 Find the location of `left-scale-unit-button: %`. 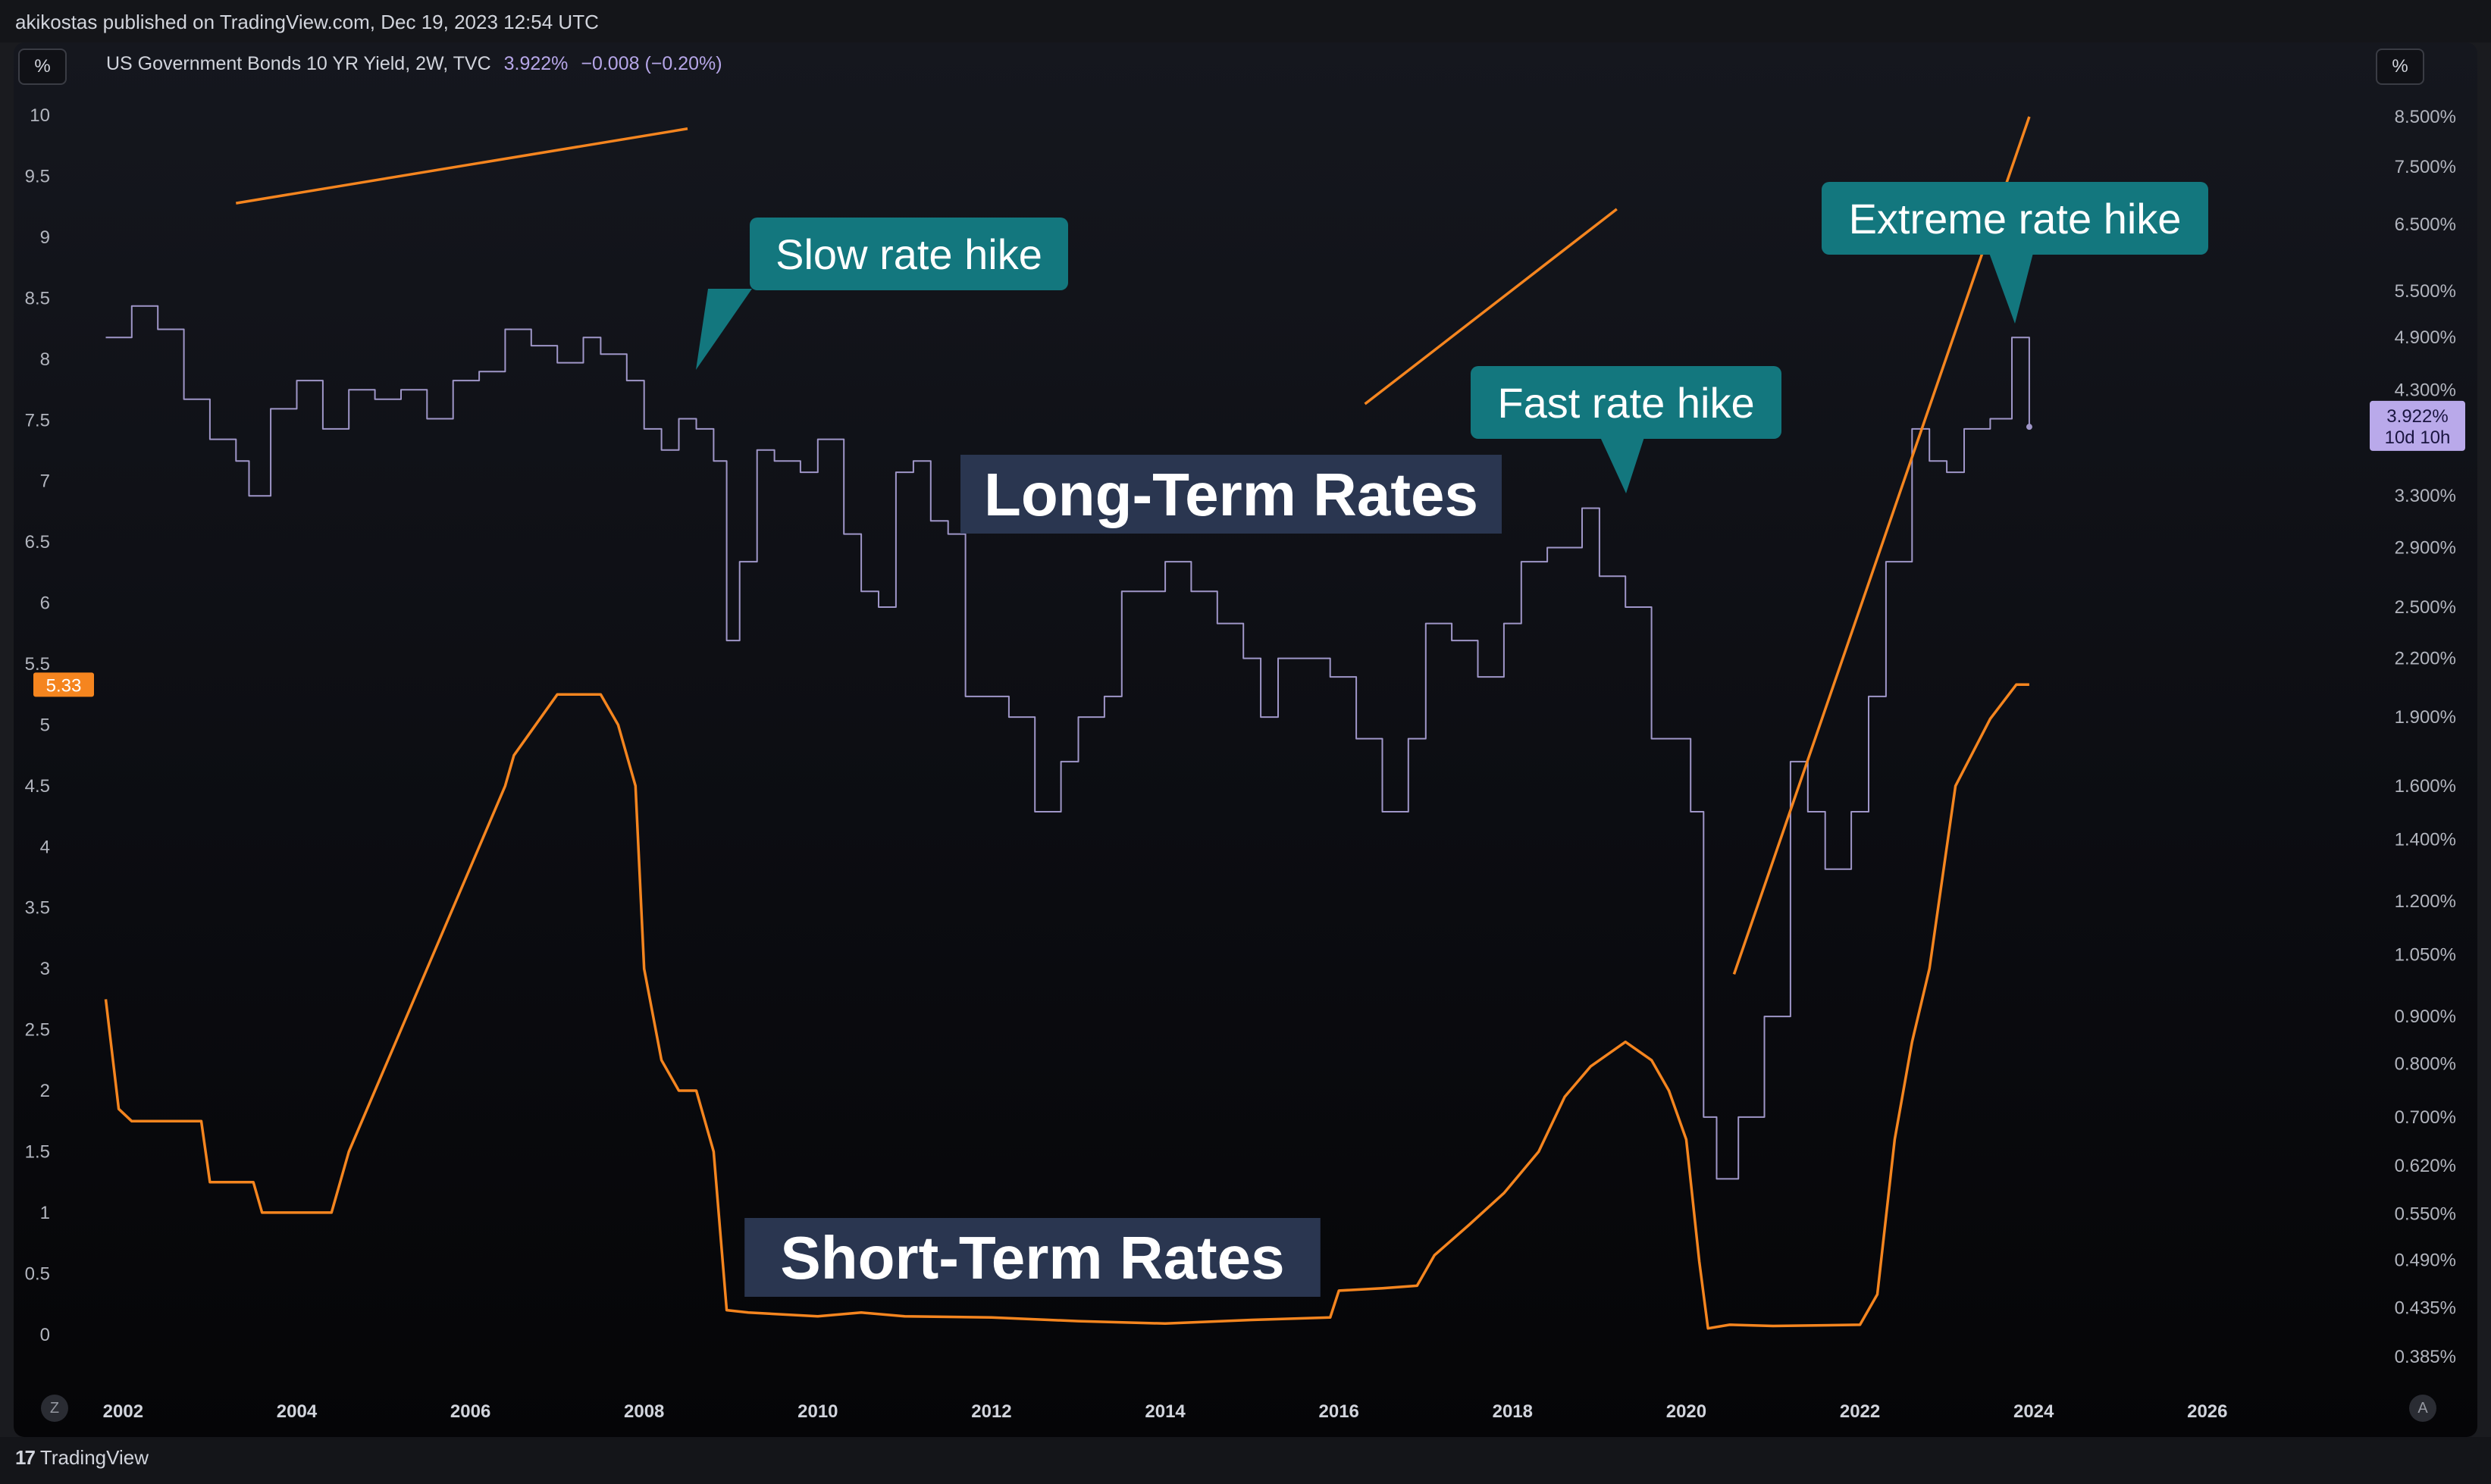

left-scale-unit-button: % is located at coordinates (42, 67).